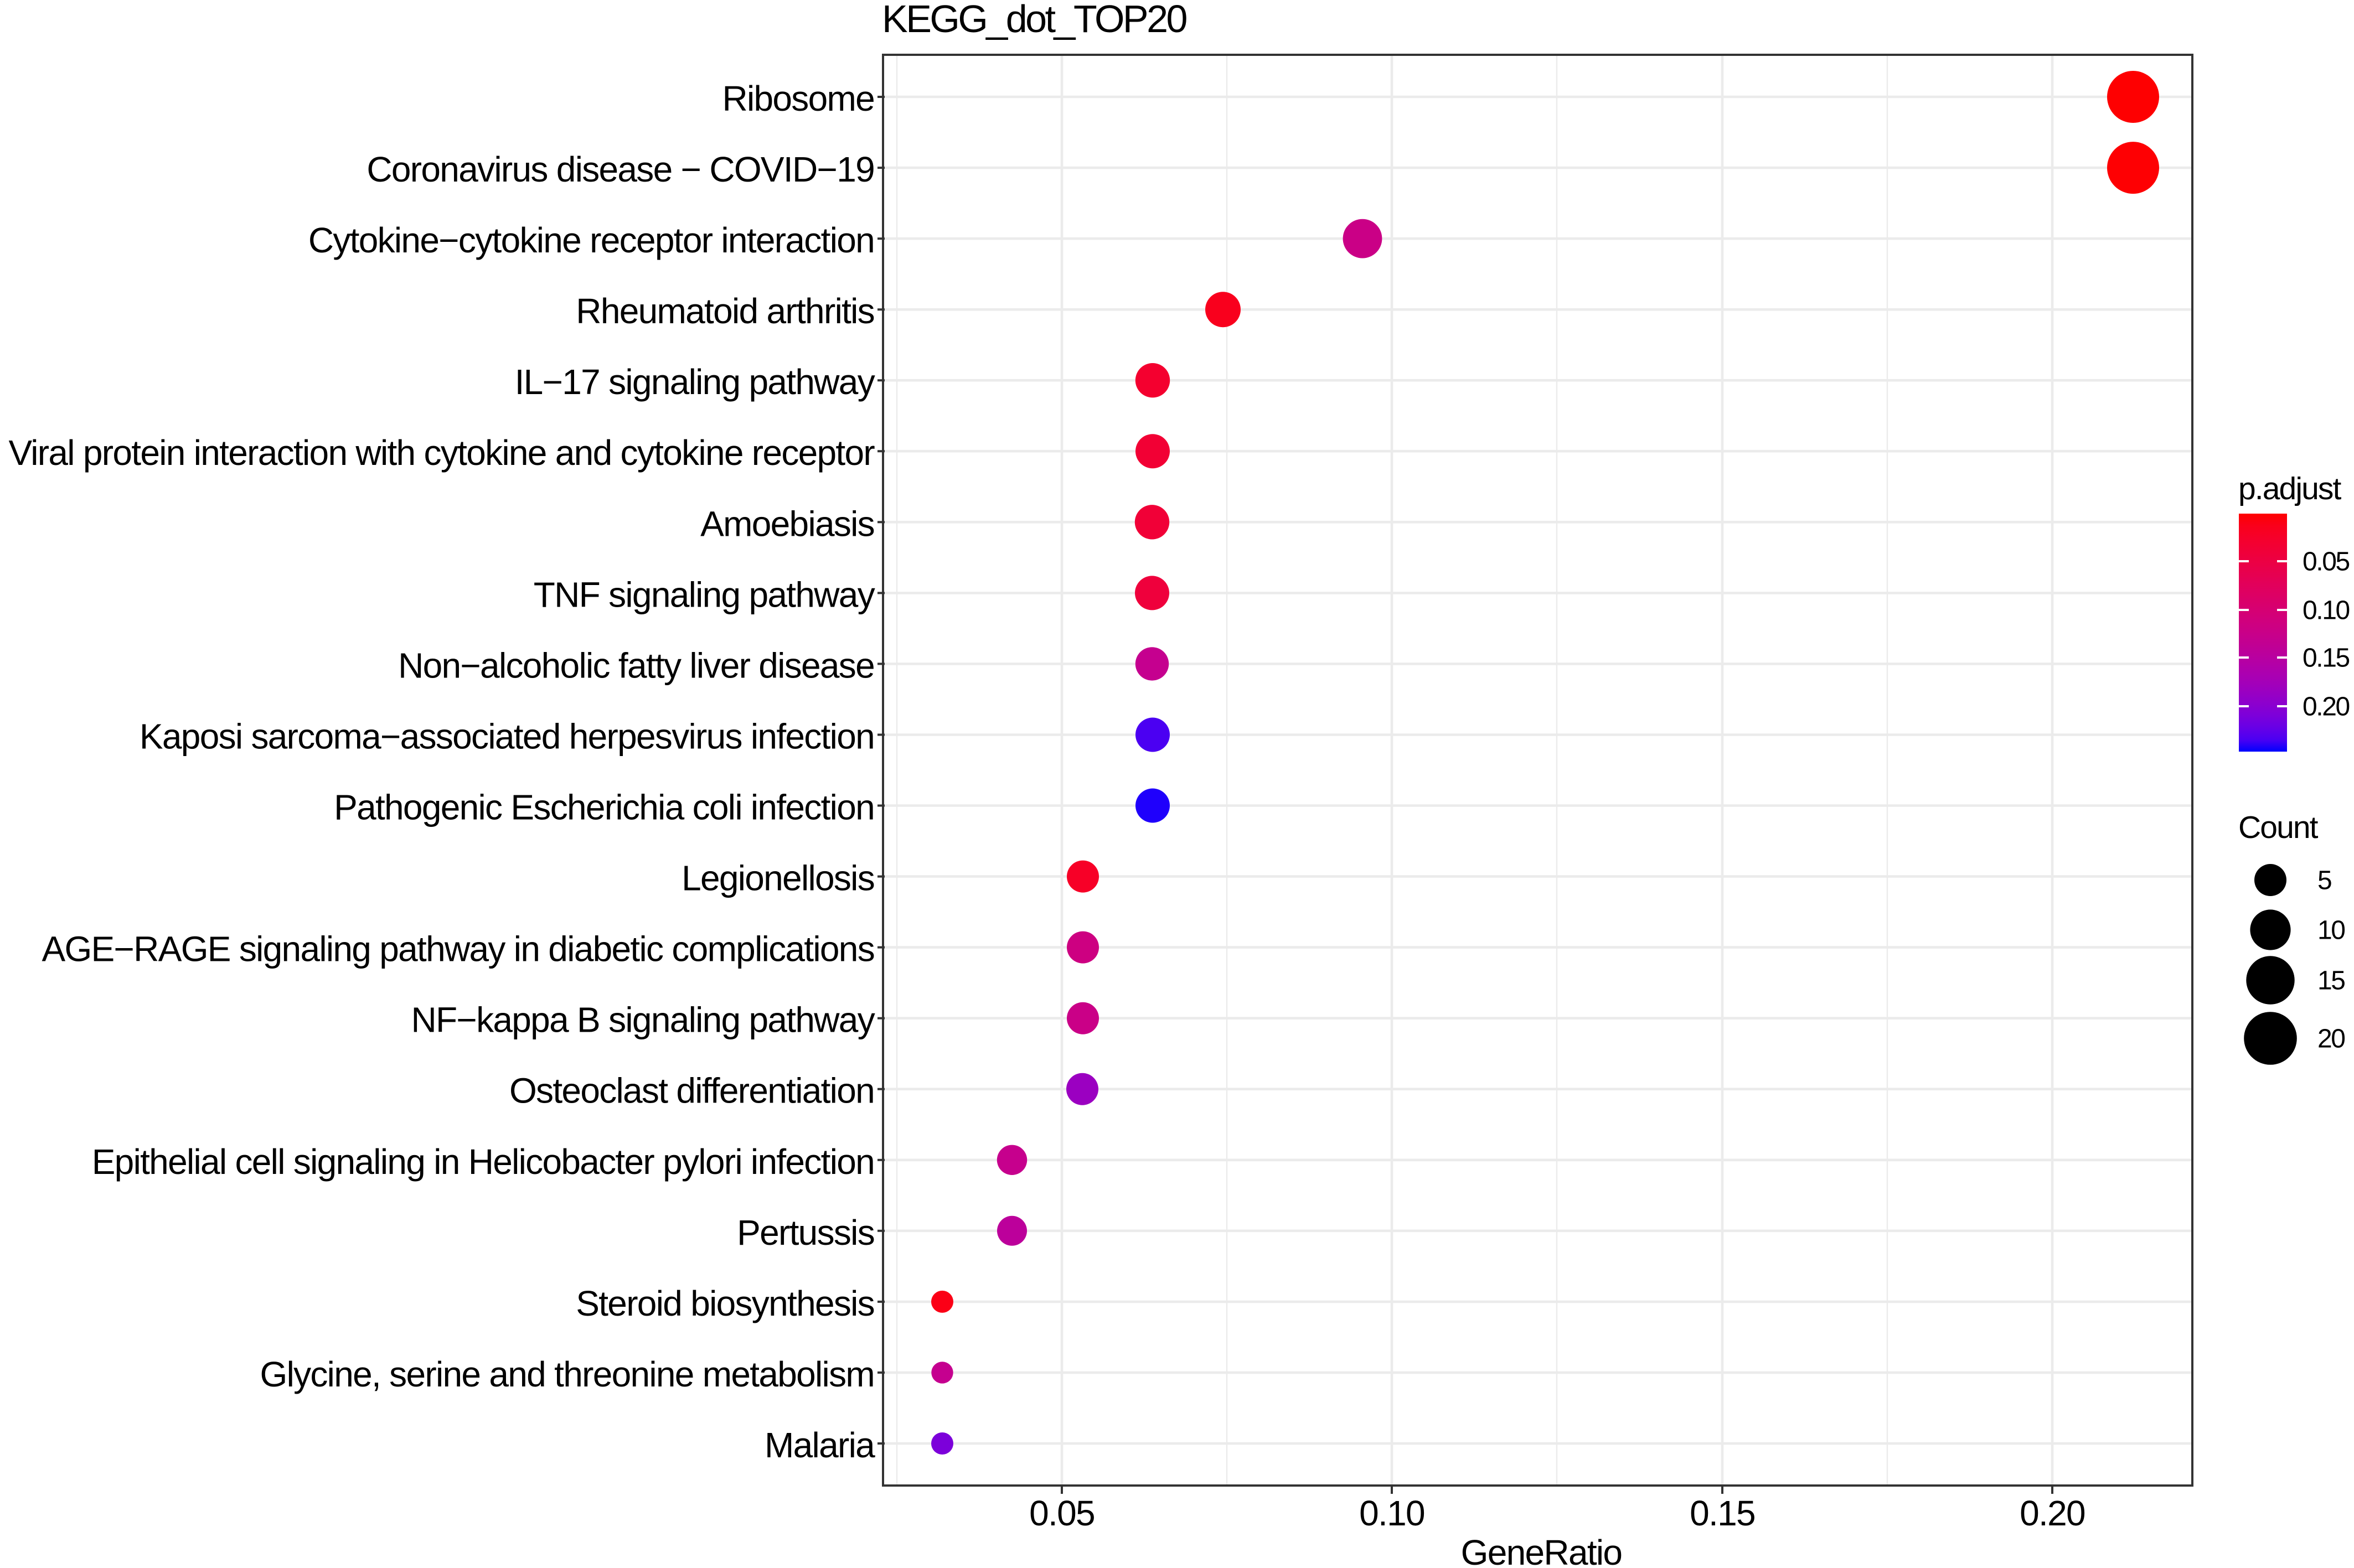  I want to click on svg-text: Count, so click(2278, 827).